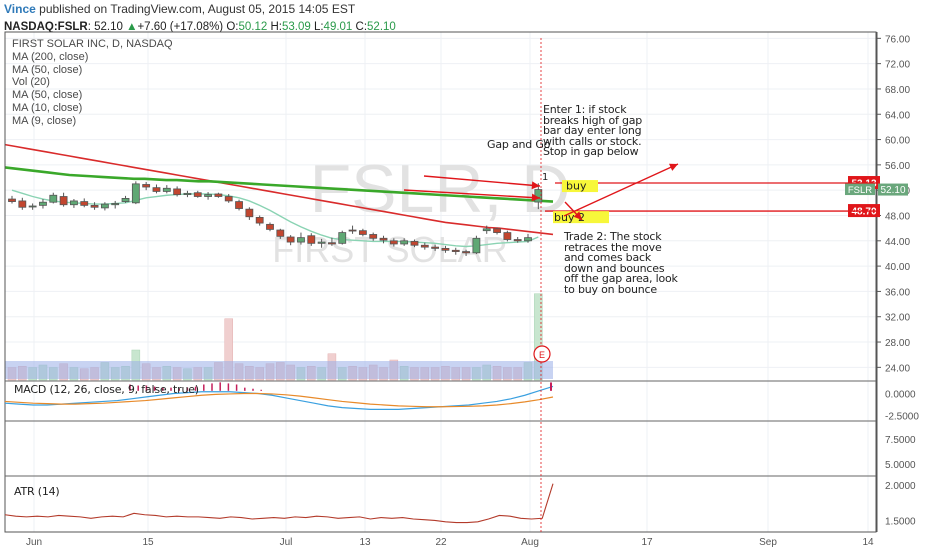 The image size is (932, 550). Describe the element at coordinates (232, 27) in the screenshot. I see `open-label: O:` at that location.